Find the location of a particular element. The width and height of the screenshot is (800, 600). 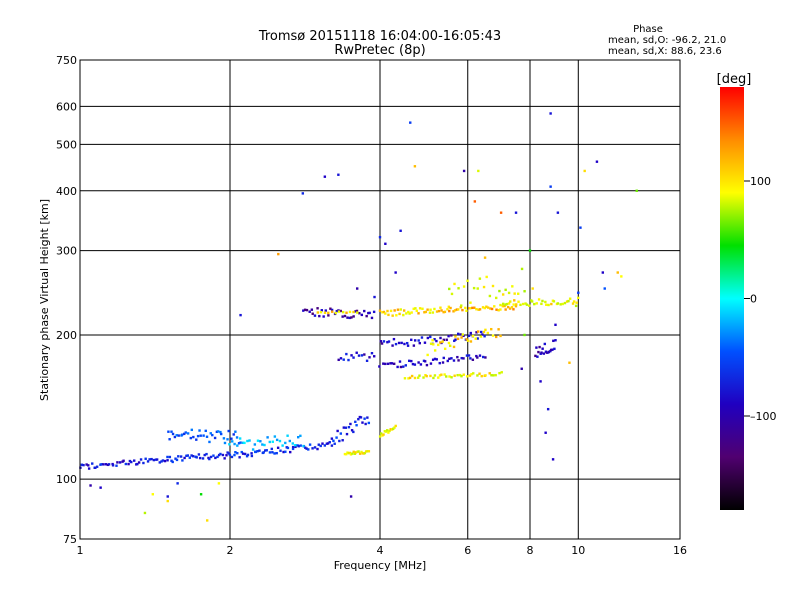

colorbar-tick-label: 0 is located at coordinates (753, 299).